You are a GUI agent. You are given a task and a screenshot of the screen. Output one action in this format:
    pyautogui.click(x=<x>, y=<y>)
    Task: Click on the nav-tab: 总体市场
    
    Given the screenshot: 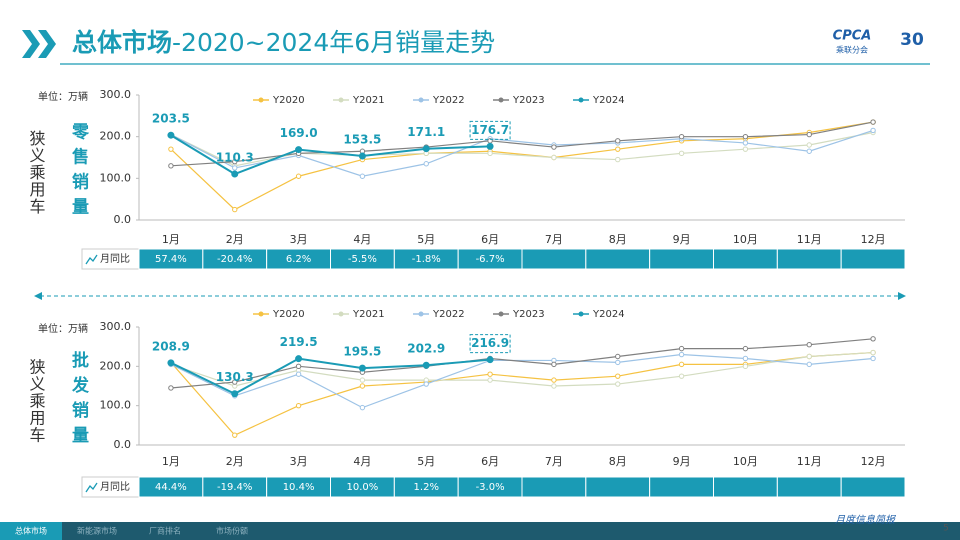 What is the action you would take?
    pyautogui.click(x=31, y=531)
    